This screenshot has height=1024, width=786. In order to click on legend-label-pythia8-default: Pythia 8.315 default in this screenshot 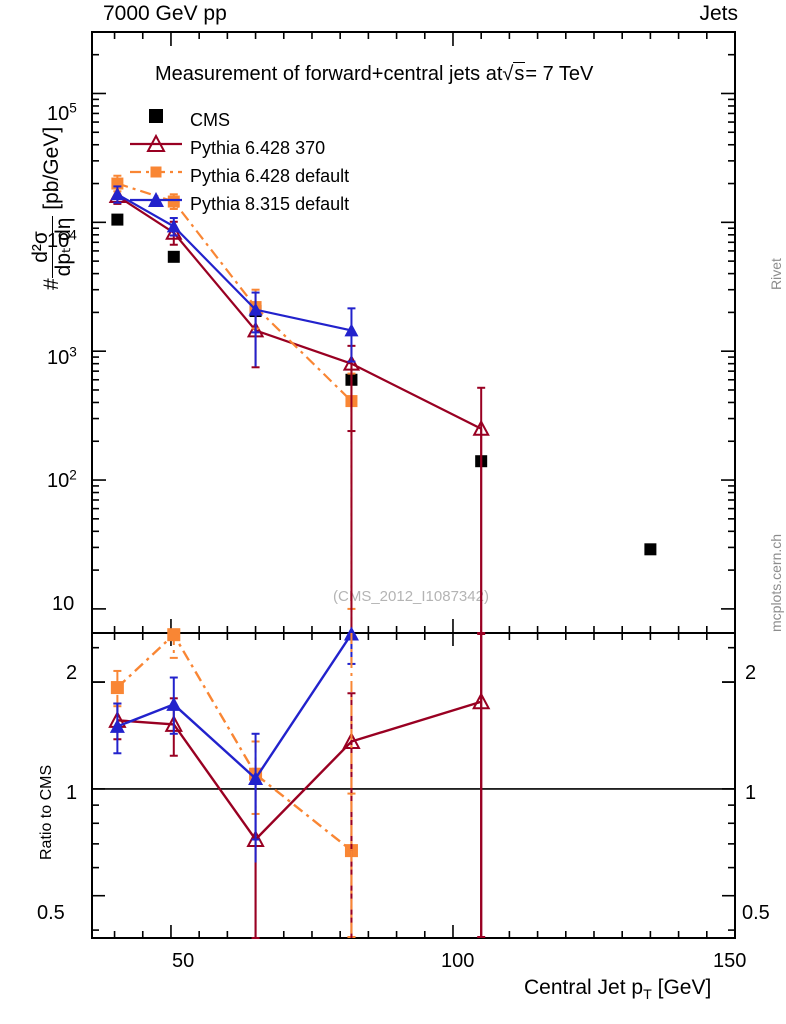, I will do `click(270, 204)`.